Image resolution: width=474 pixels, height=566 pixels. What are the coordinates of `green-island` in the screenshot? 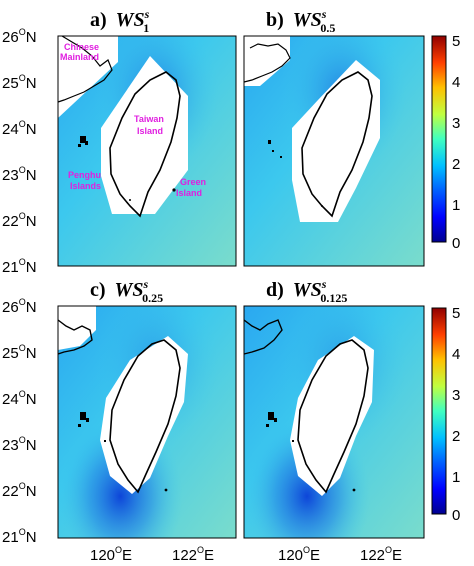 It's located at (174, 190).